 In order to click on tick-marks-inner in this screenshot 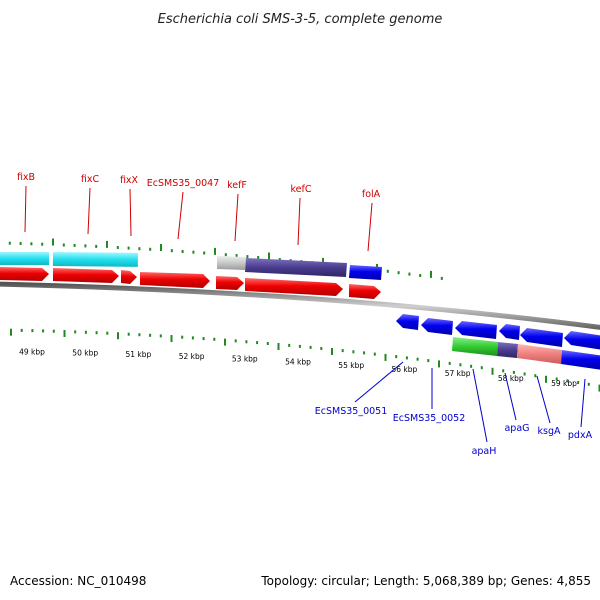, I will do `click(305, 360)`.